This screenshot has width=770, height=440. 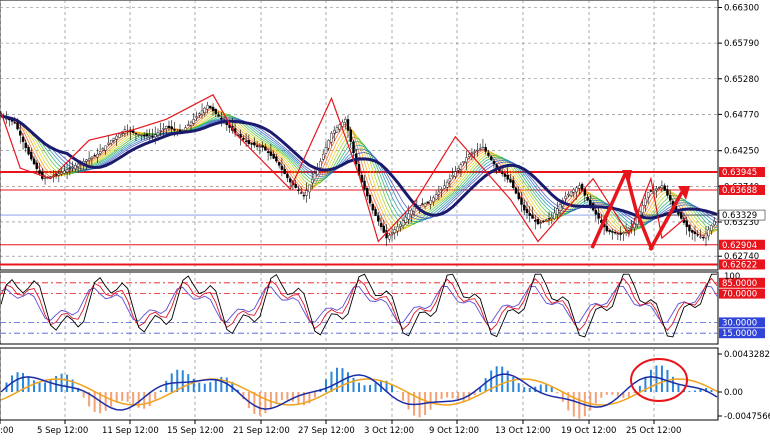 What do you see at coordinates (389, 431) in the screenshot?
I see `time-tick-label: 3 Oct 12:00` at bounding box center [389, 431].